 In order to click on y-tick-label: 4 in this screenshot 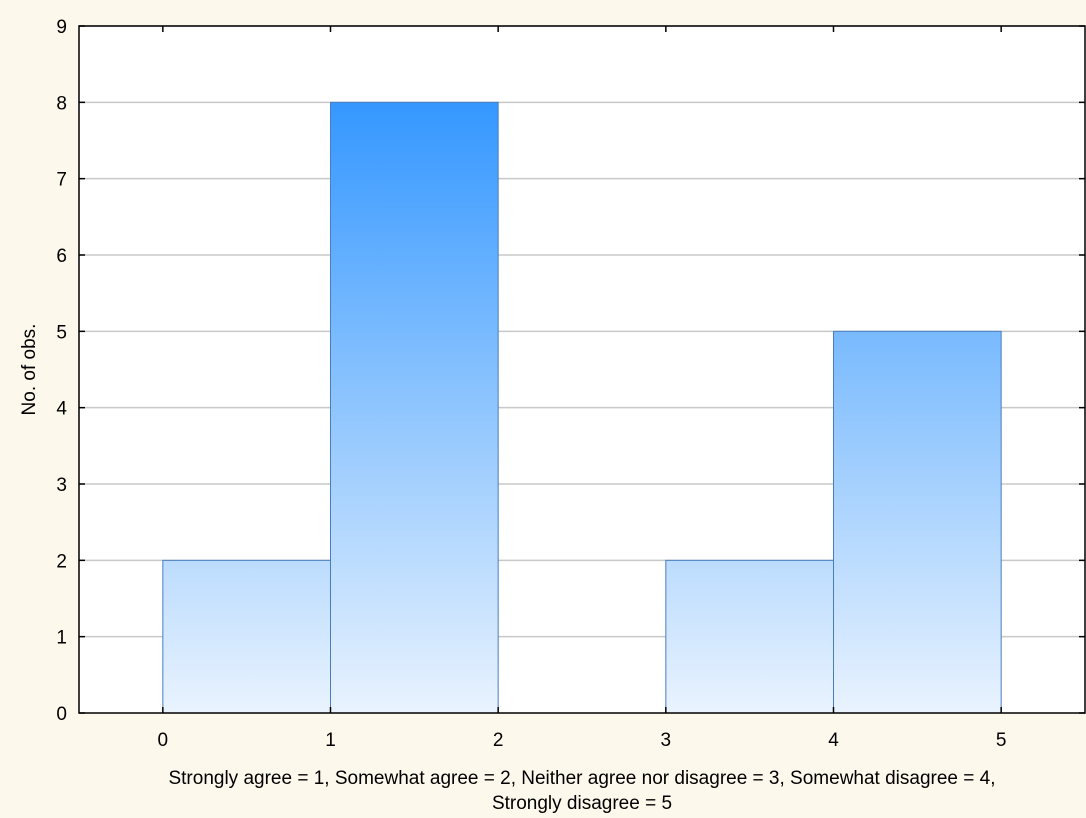, I will do `click(61, 409)`.